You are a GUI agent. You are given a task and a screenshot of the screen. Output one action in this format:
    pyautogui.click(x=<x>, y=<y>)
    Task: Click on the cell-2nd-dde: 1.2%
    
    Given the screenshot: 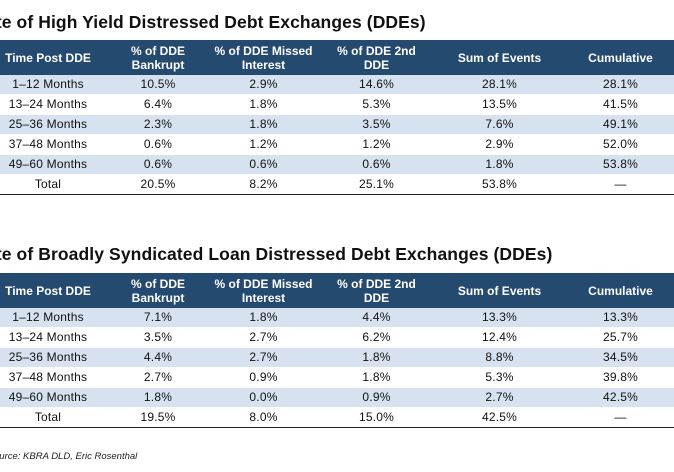 What is the action you would take?
    pyautogui.click(x=376, y=144)
    